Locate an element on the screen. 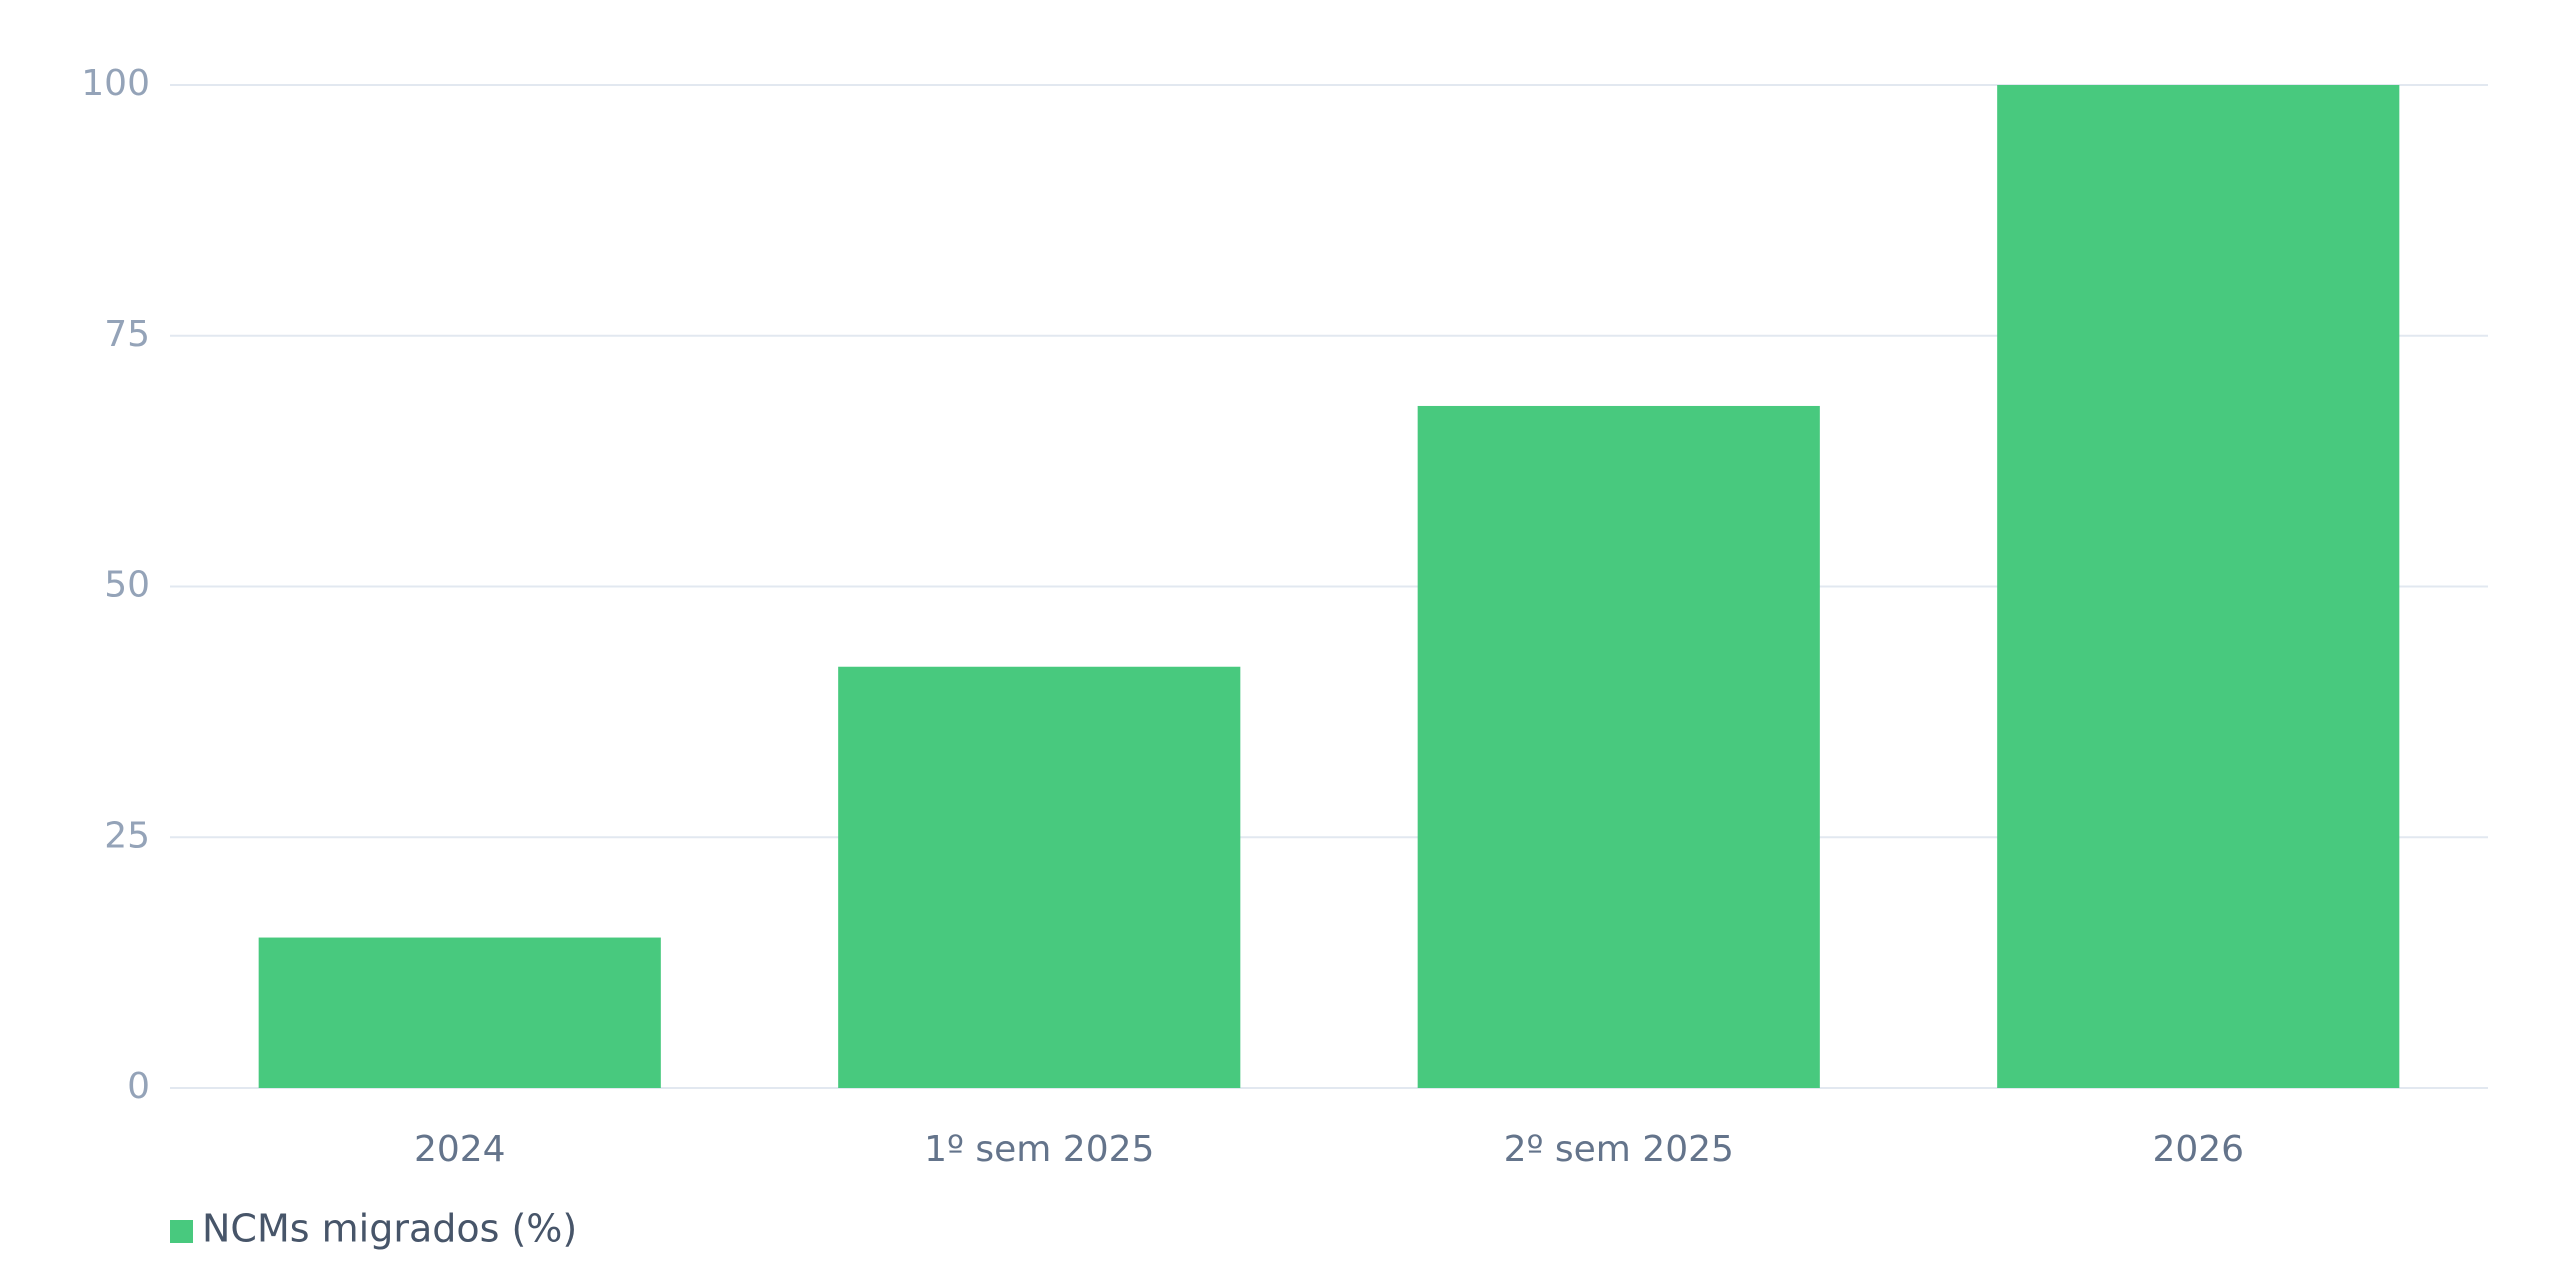 The height and width of the screenshot is (1280, 2560). y-tick-label: 25 is located at coordinates (127, 835).